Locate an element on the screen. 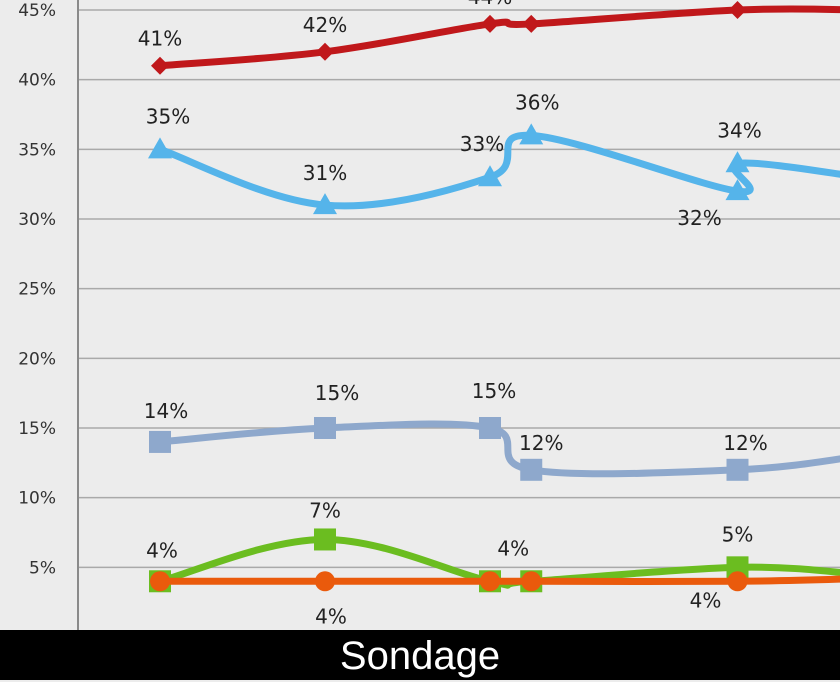 This screenshot has width=840, height=682. data-label: 44% is located at coordinates (490, 4).